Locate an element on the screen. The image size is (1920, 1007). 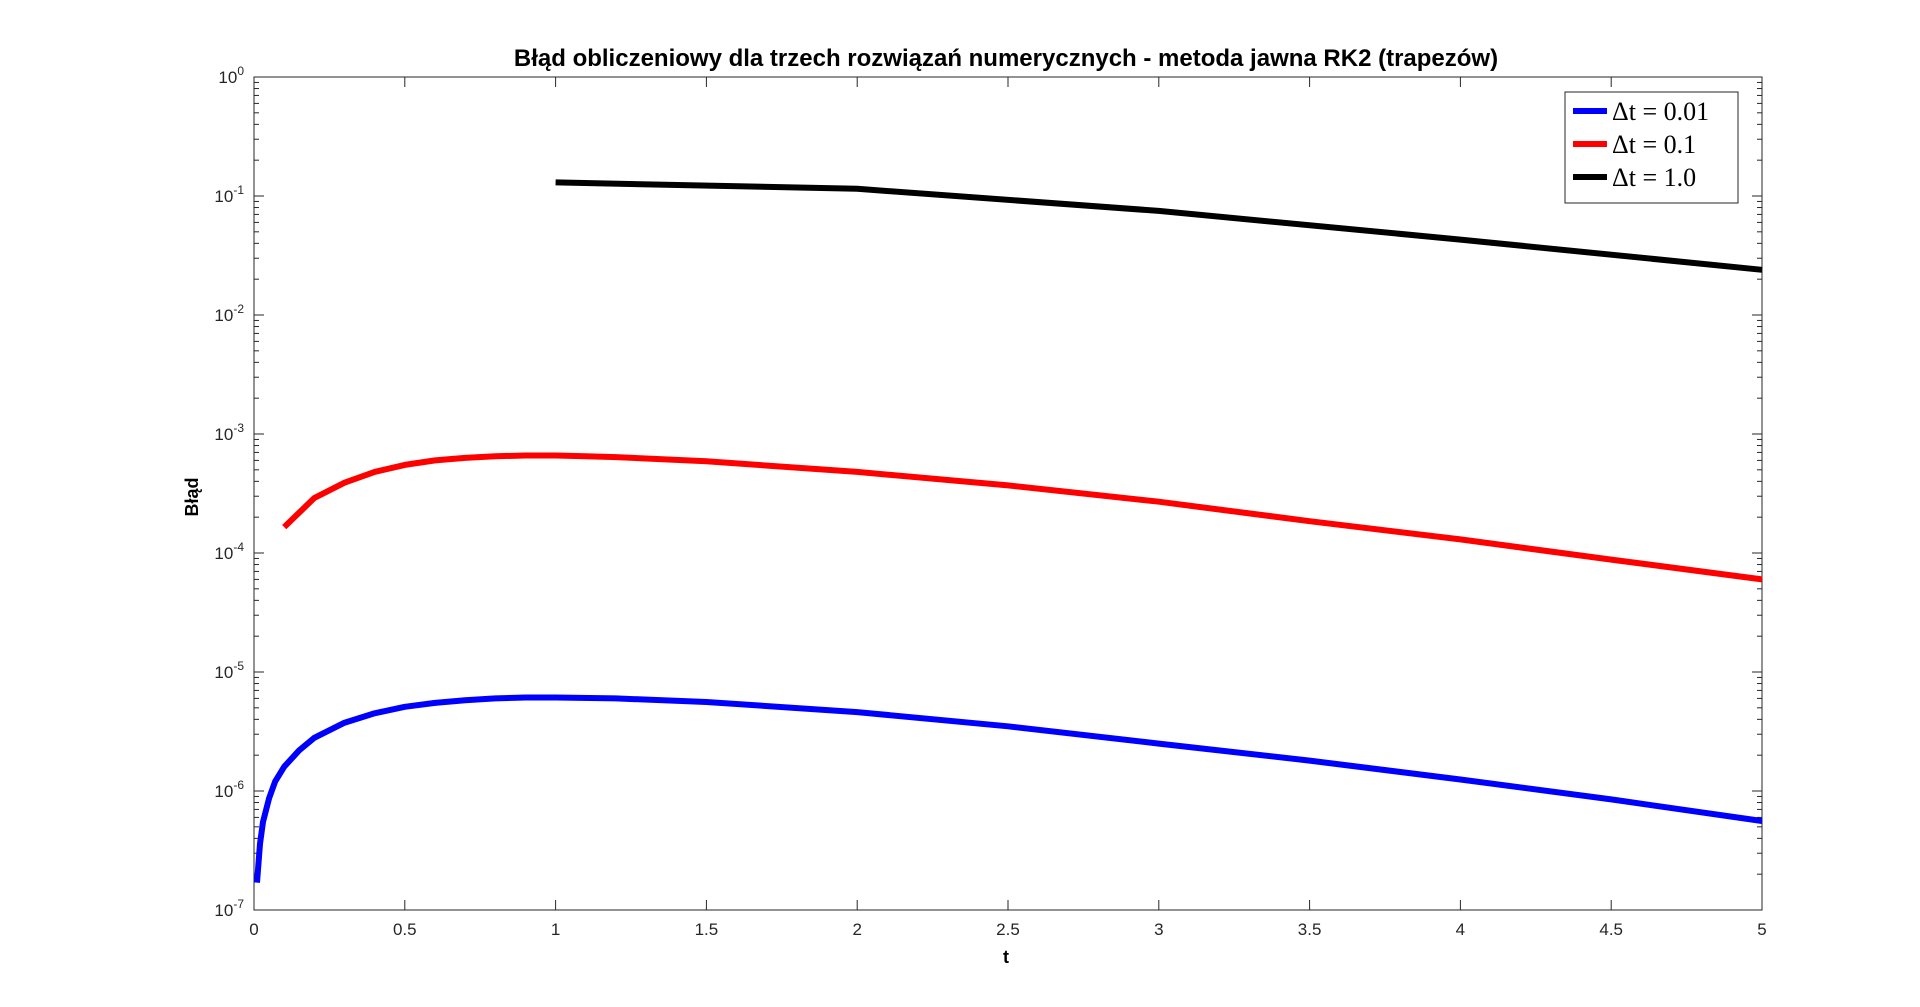
x-tick-label: 4.5 is located at coordinates (1611, 929).